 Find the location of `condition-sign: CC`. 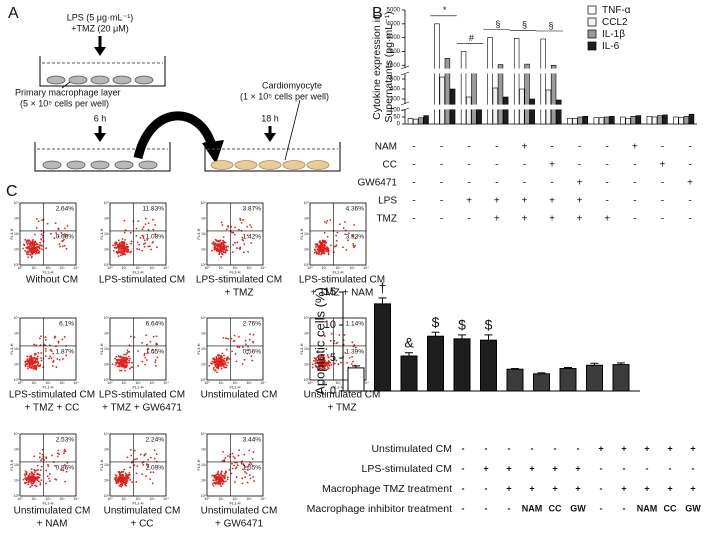

condition-sign: CC is located at coordinates (670, 508).